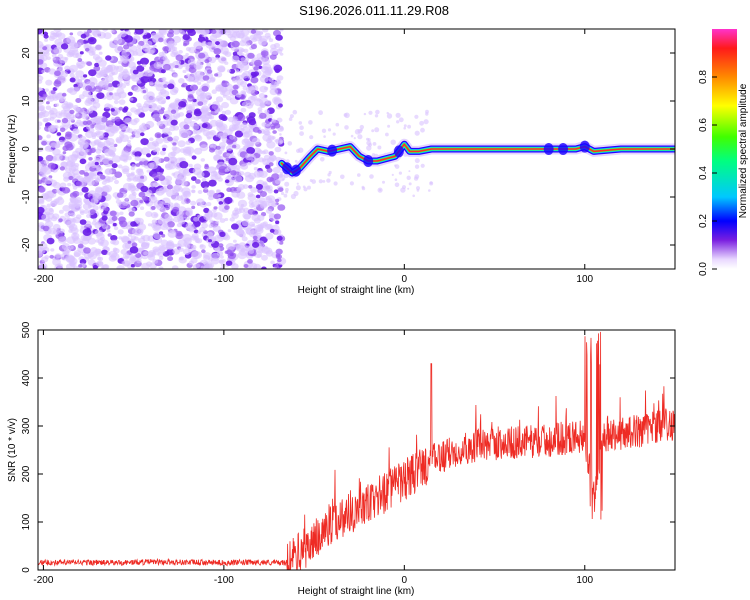 The image size is (750, 600). I want to click on y-tick-label: 400, so click(26, 377).